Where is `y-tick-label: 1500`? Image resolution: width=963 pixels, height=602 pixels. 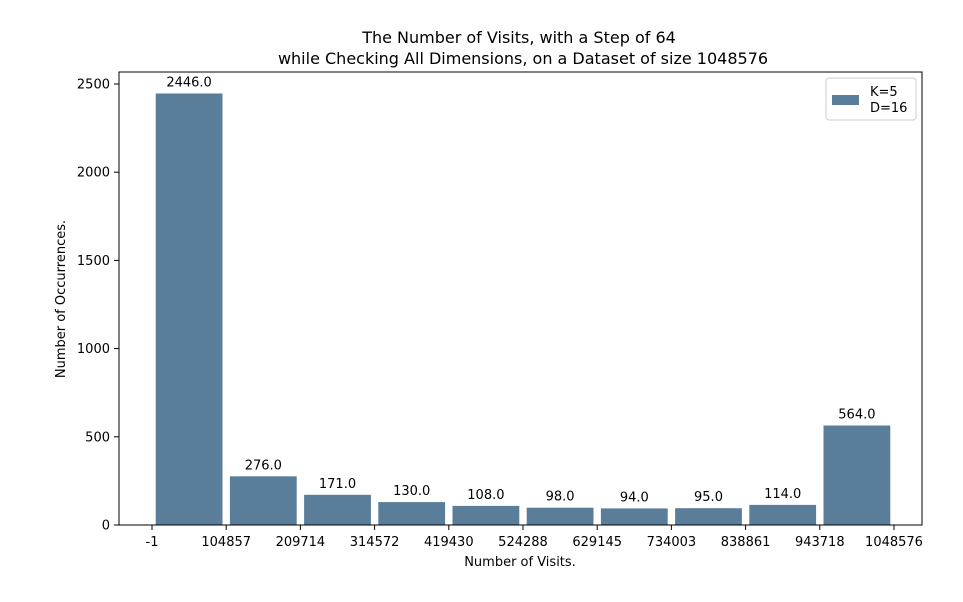 y-tick-label: 1500 is located at coordinates (93, 261).